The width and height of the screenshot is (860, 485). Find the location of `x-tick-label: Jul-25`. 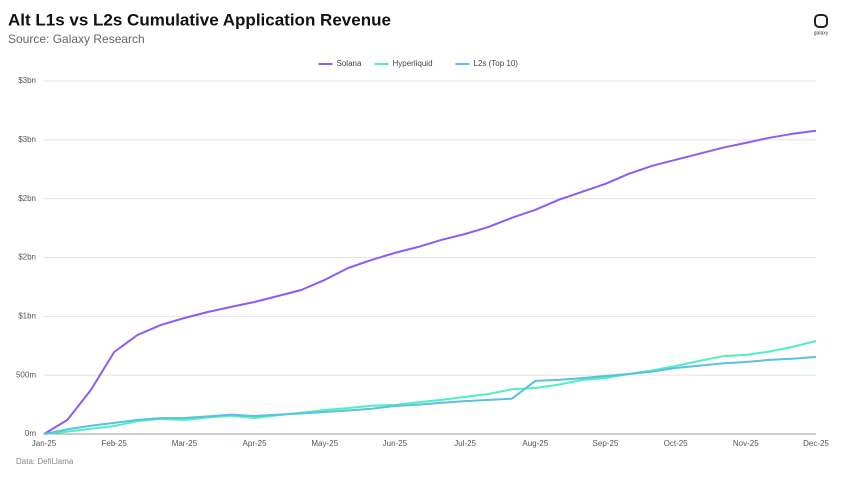

x-tick-label: Jul-25 is located at coordinates (465, 443).